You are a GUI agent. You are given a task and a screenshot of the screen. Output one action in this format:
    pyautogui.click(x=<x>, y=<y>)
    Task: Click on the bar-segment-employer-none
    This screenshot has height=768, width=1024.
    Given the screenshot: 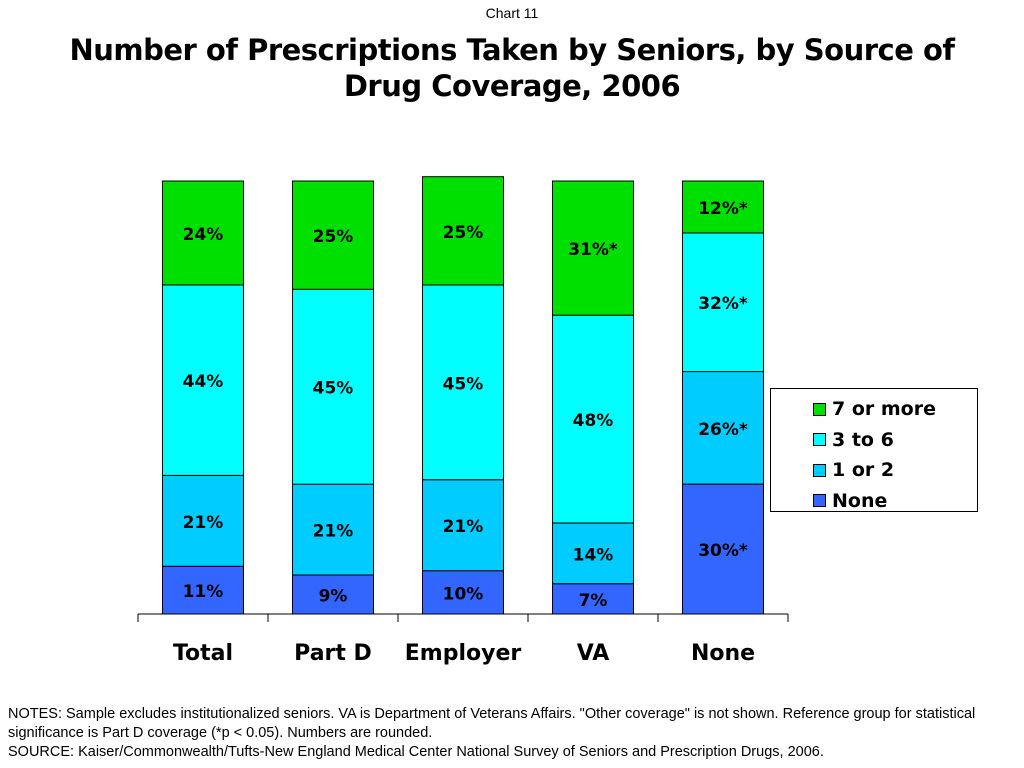 What is the action you would take?
    pyautogui.click(x=463, y=592)
    